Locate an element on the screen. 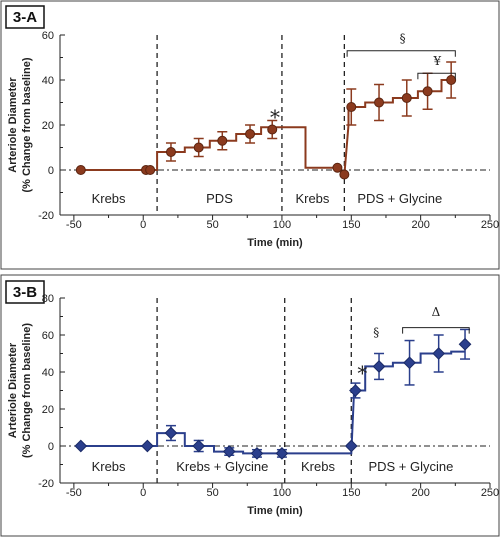 The height and width of the screenshot is (538, 500). significance-mark: Δ is located at coordinates (436, 312).